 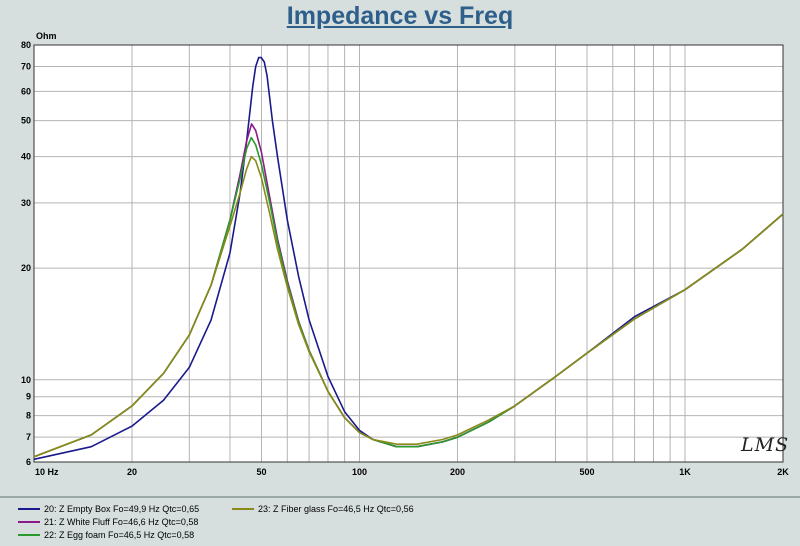 What do you see at coordinates (587, 472) in the screenshot?
I see `x-tick-label: 500` at bounding box center [587, 472].